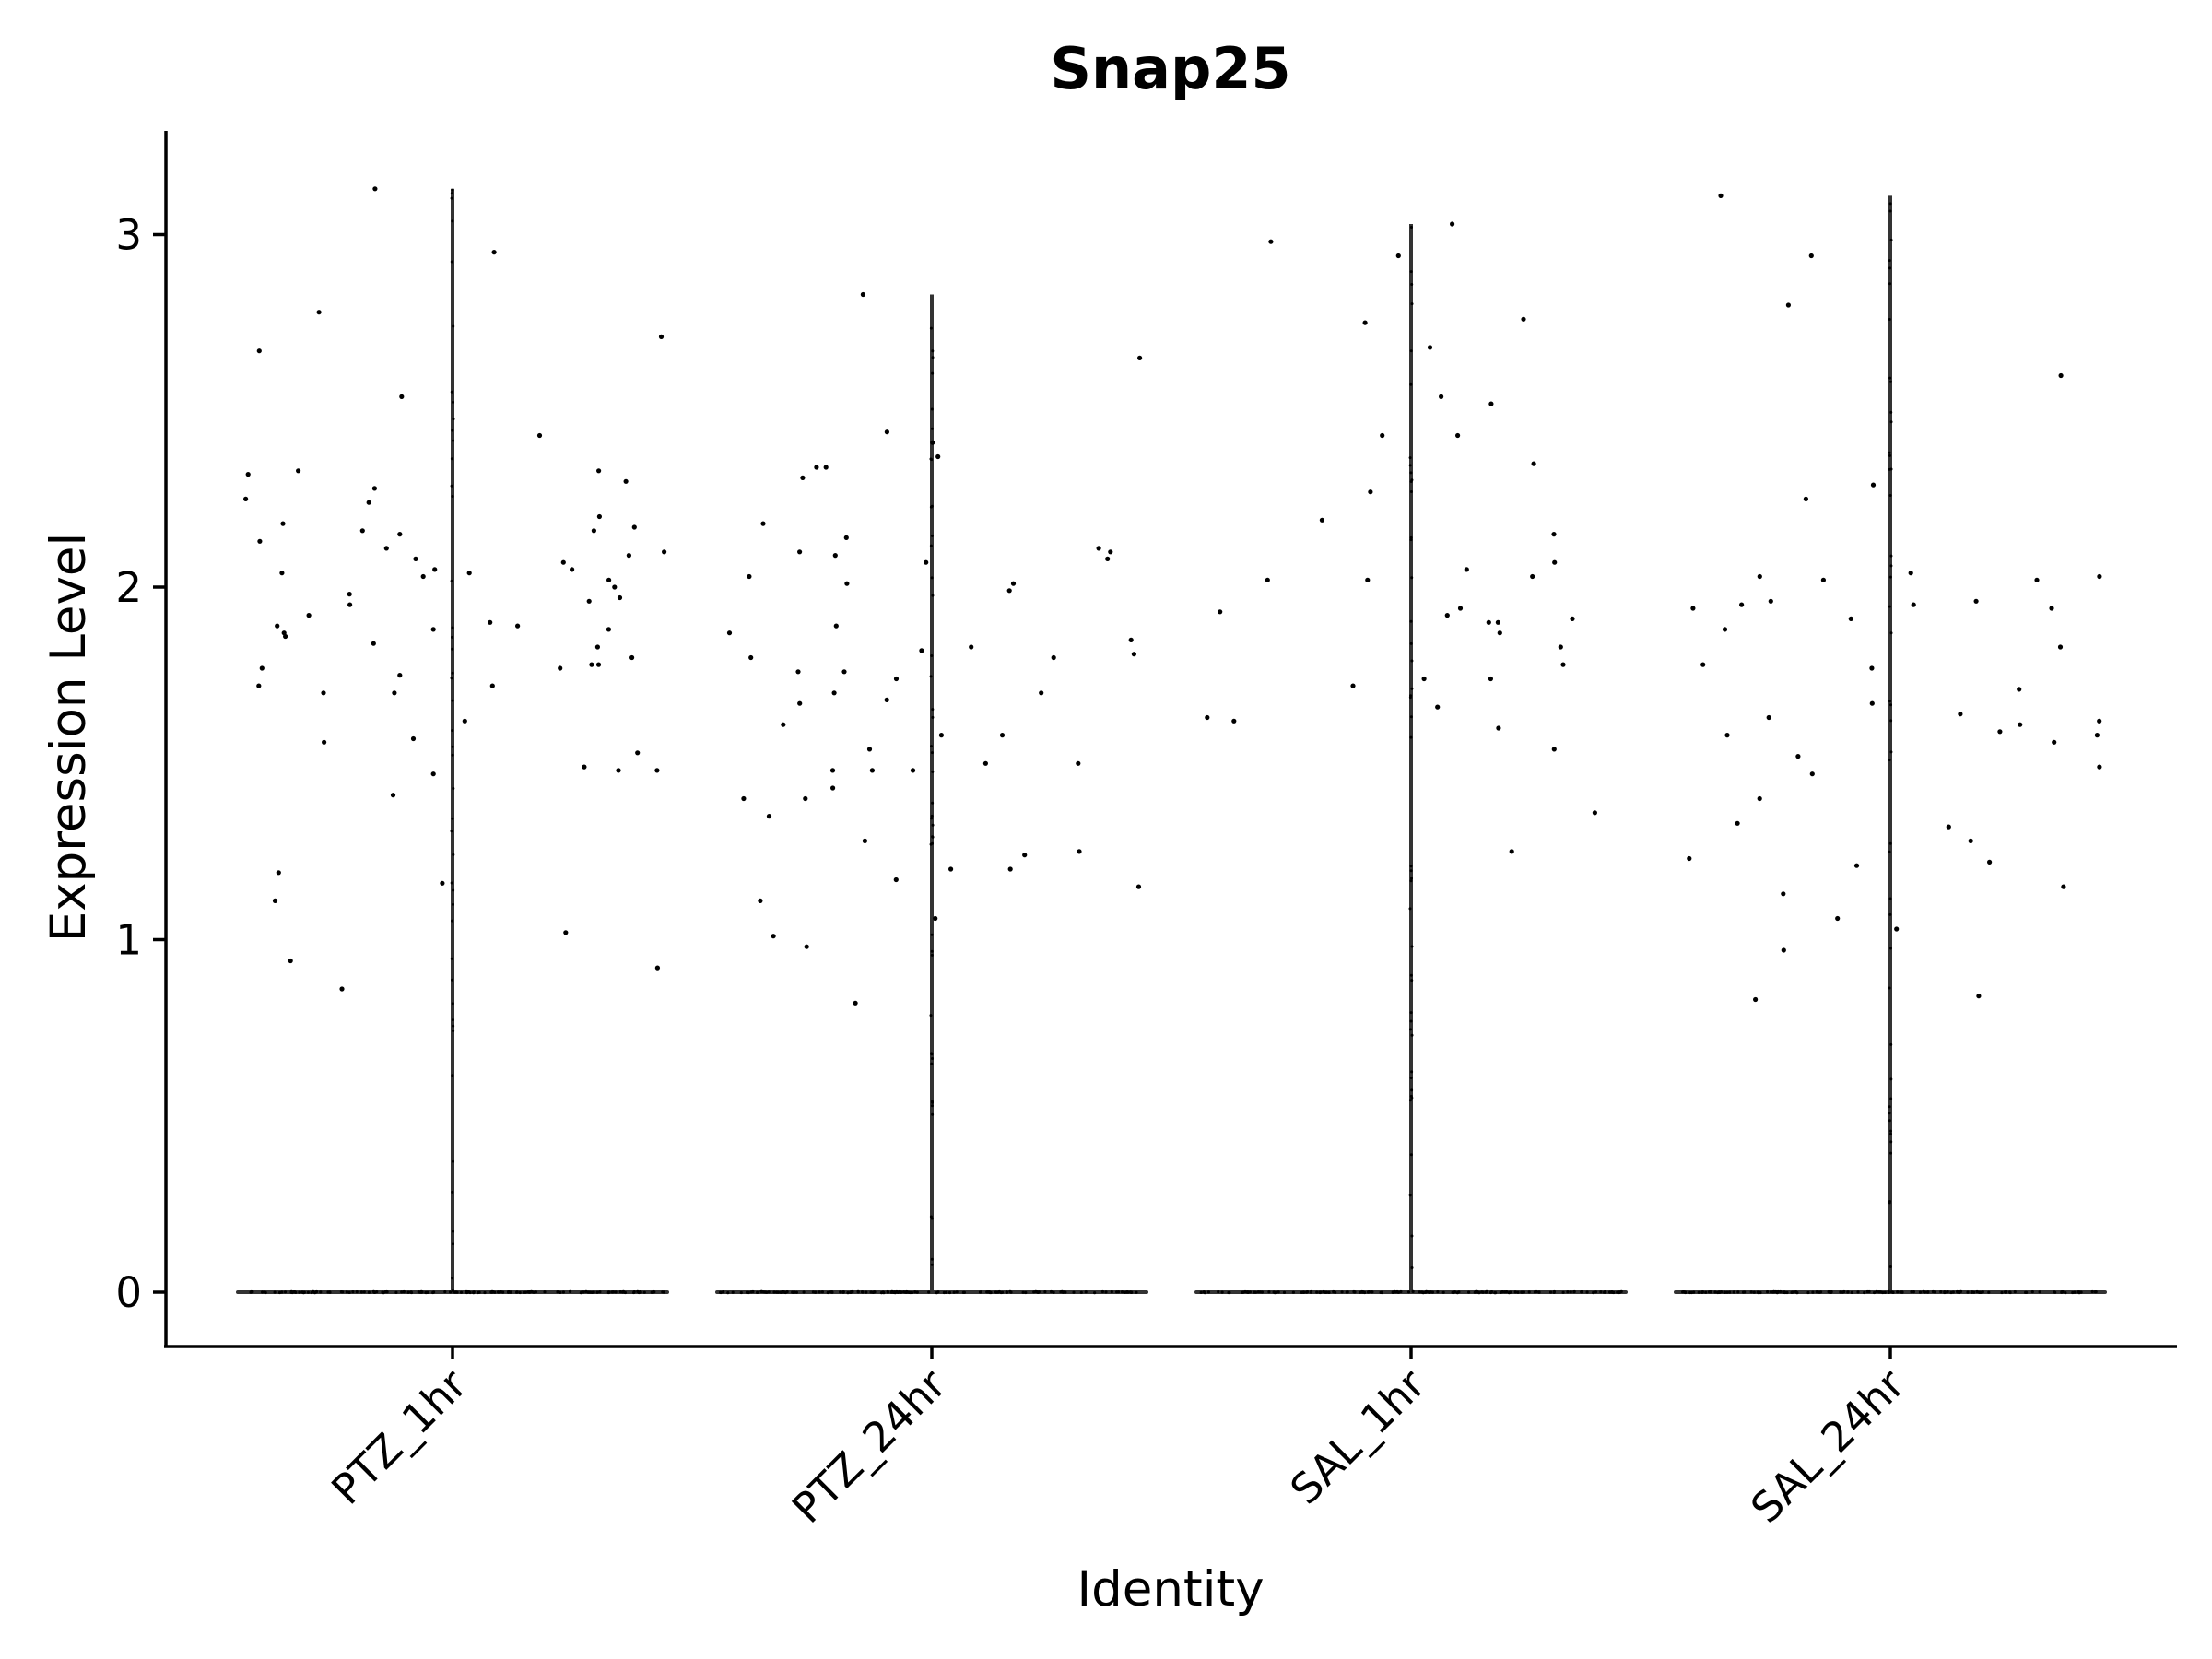 The image size is (2212, 1659). I want to click on y-tick-label-1: 1, so click(128, 940).